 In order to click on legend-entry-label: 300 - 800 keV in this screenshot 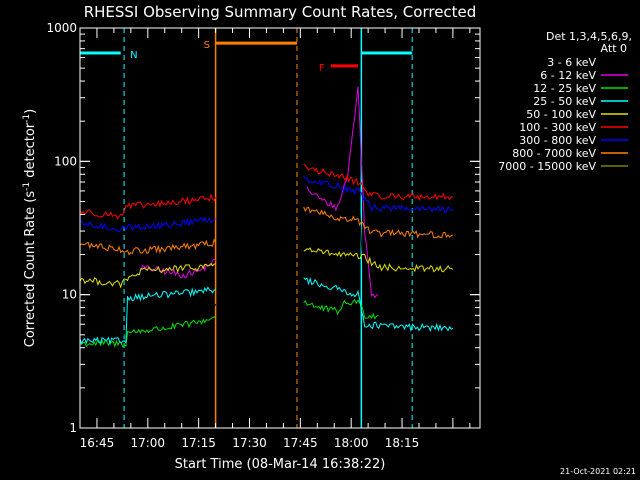, I will do `click(557, 140)`.